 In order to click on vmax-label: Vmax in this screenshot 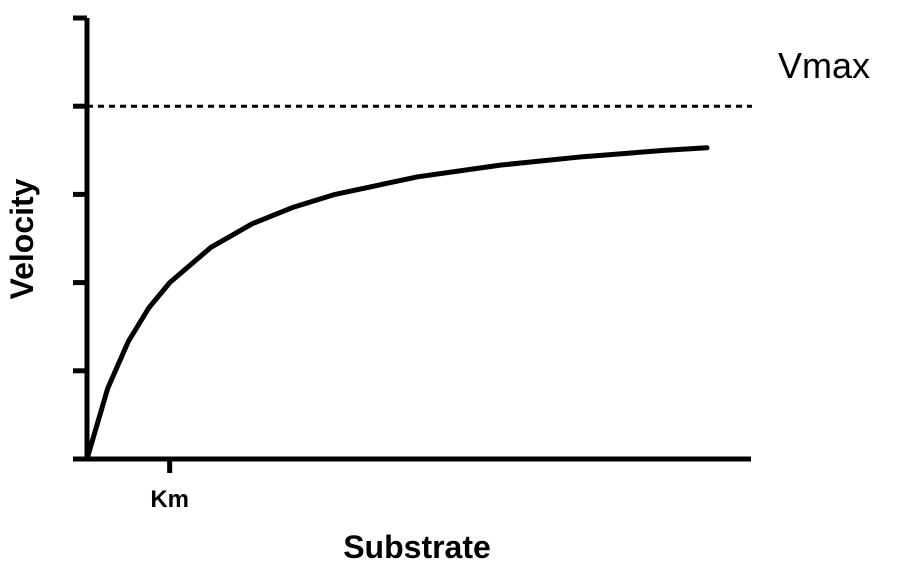, I will do `click(824, 65)`.